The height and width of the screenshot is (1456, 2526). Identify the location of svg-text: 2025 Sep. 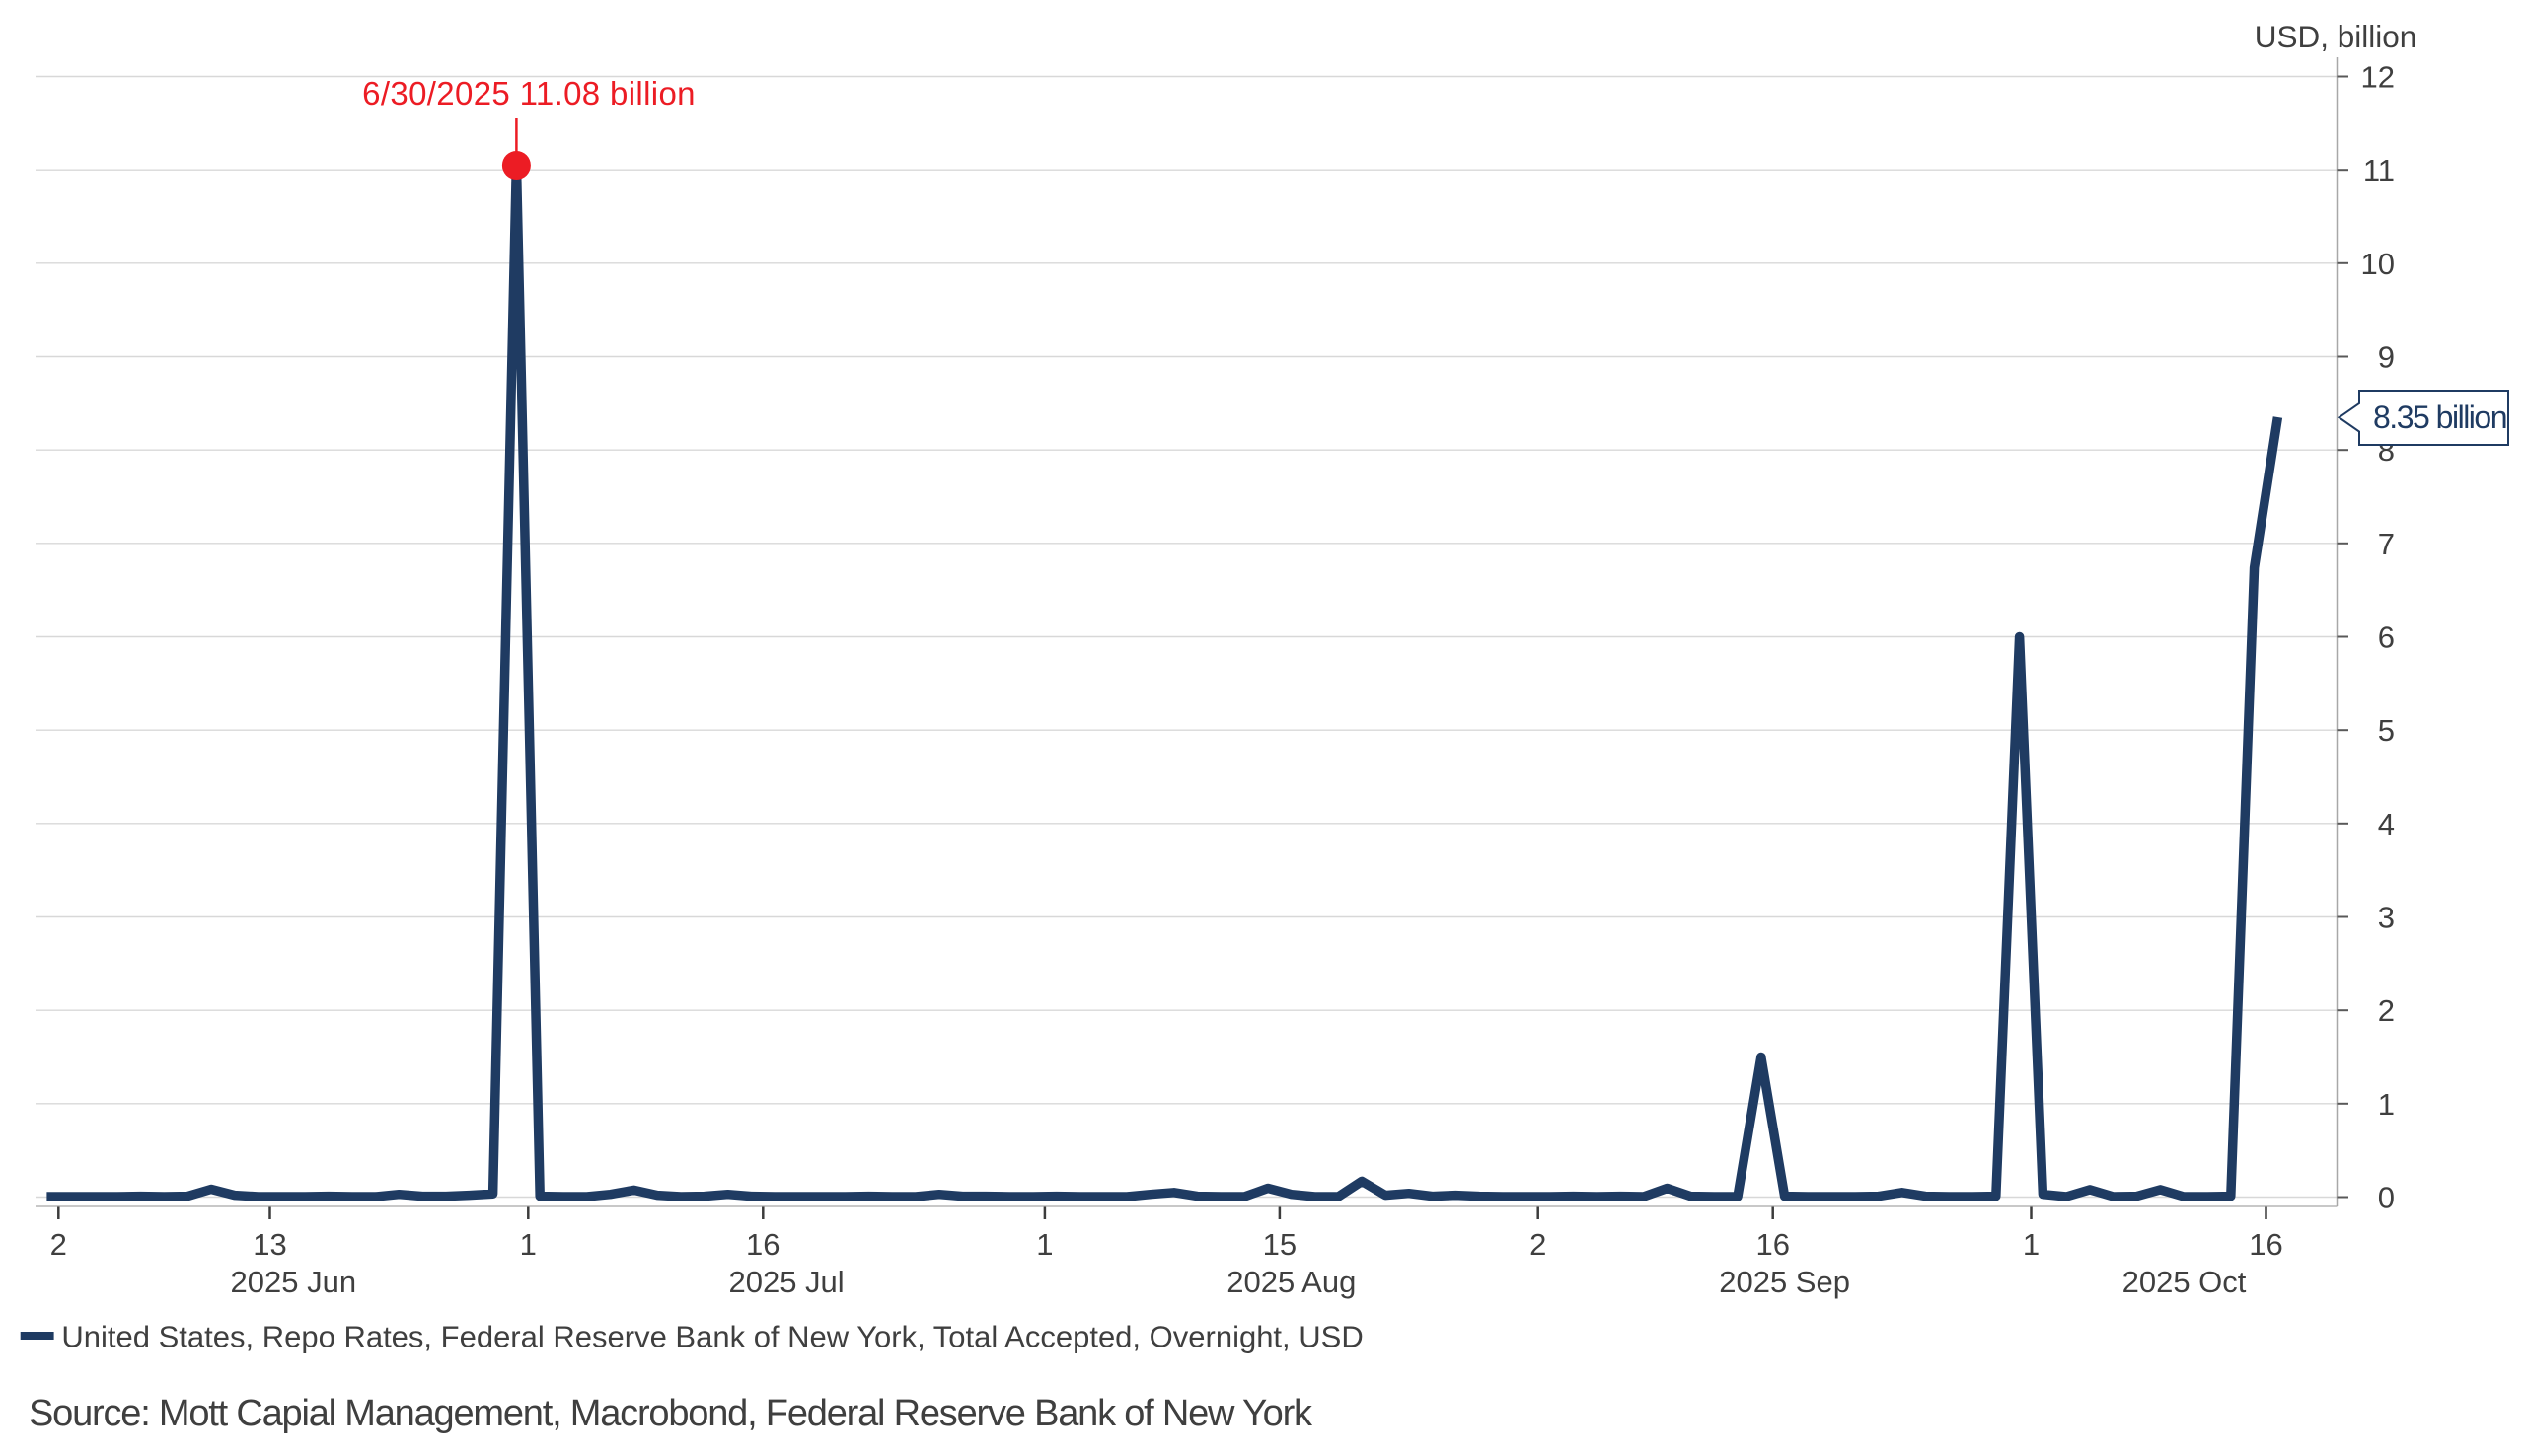
(1784, 1282).